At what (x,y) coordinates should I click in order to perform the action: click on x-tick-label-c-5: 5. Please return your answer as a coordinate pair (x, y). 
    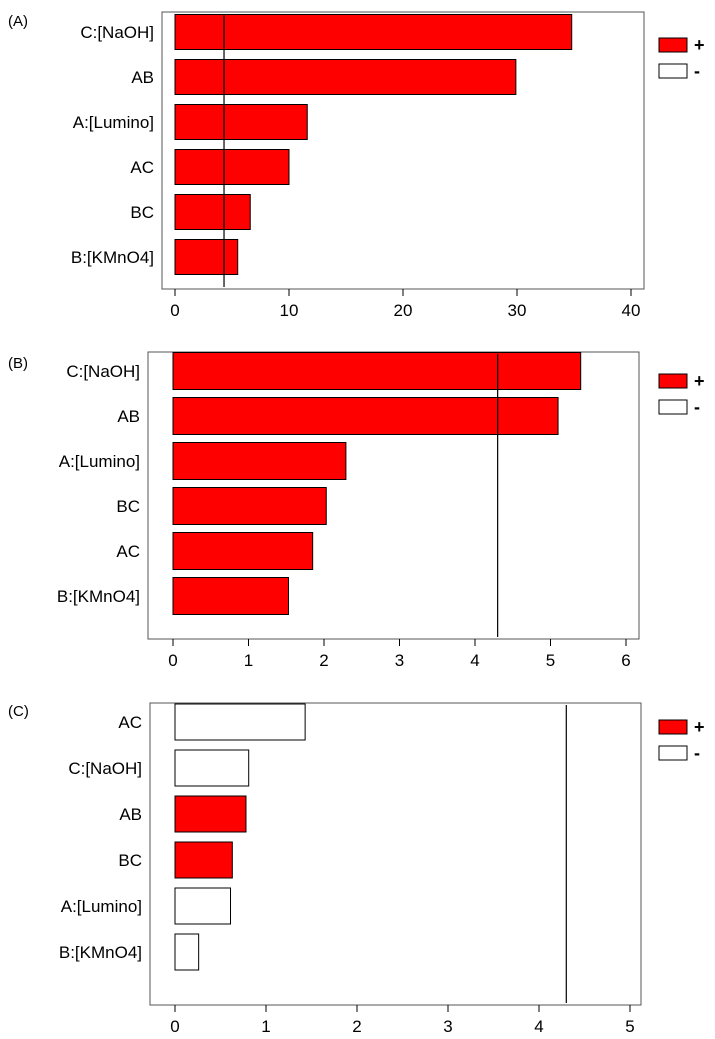
    Looking at the image, I should click on (629, 1026).